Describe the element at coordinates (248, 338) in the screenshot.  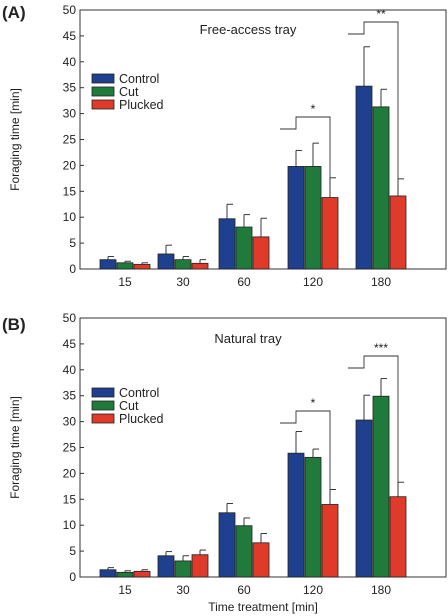
I see `panel-title: Natural tray` at that location.